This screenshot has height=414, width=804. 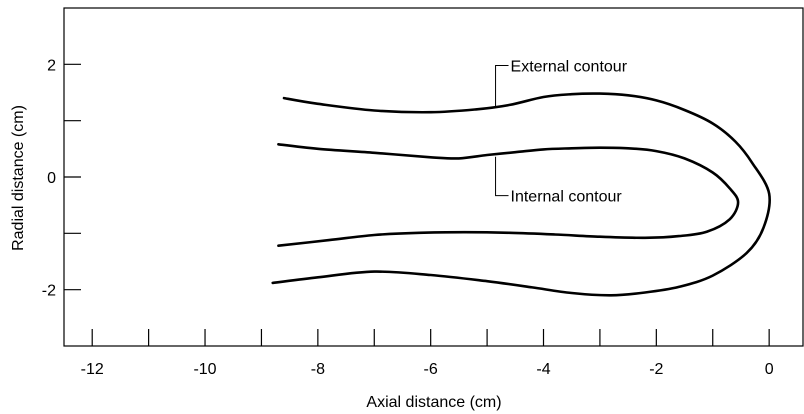 What do you see at coordinates (204, 369) in the screenshot?
I see `x-tick-label: -10` at bounding box center [204, 369].